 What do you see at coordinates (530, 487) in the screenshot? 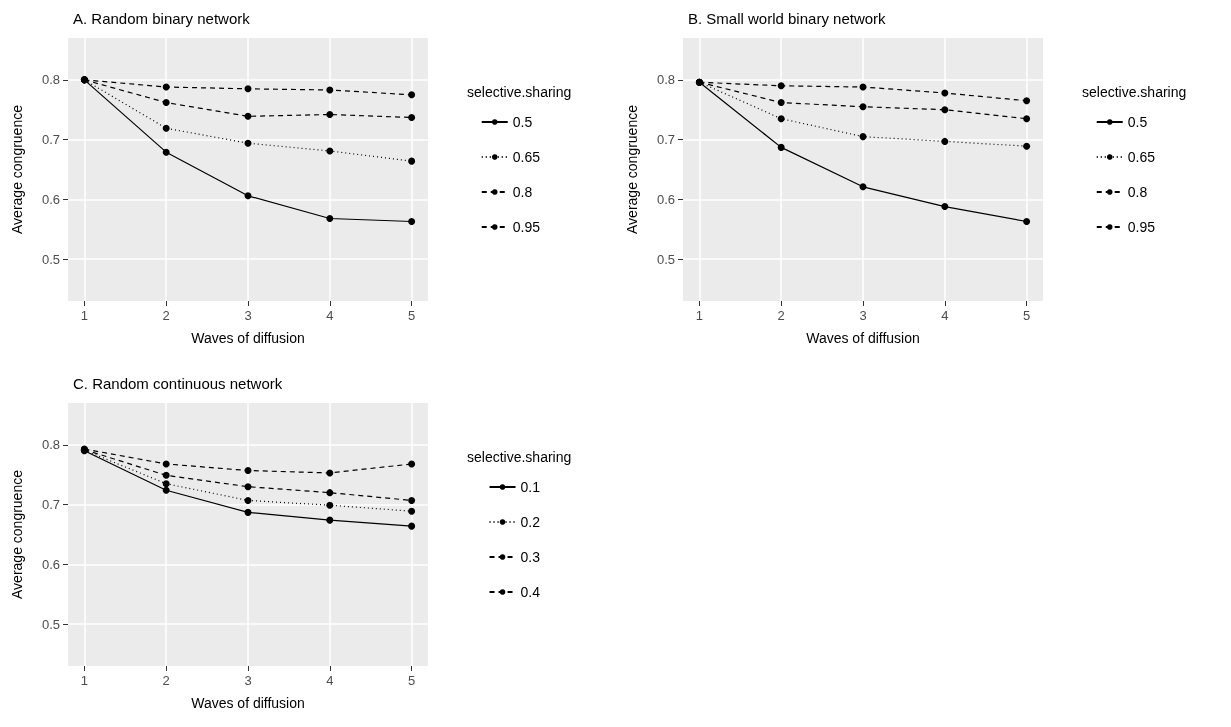
I see `legend-label: 0.1` at bounding box center [530, 487].